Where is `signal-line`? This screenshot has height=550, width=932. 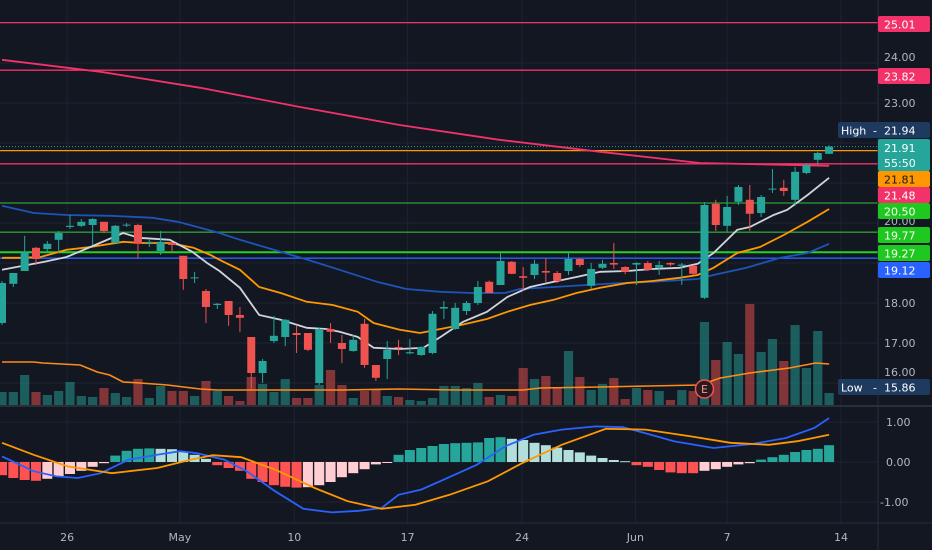
signal-line is located at coordinates (415, 468).